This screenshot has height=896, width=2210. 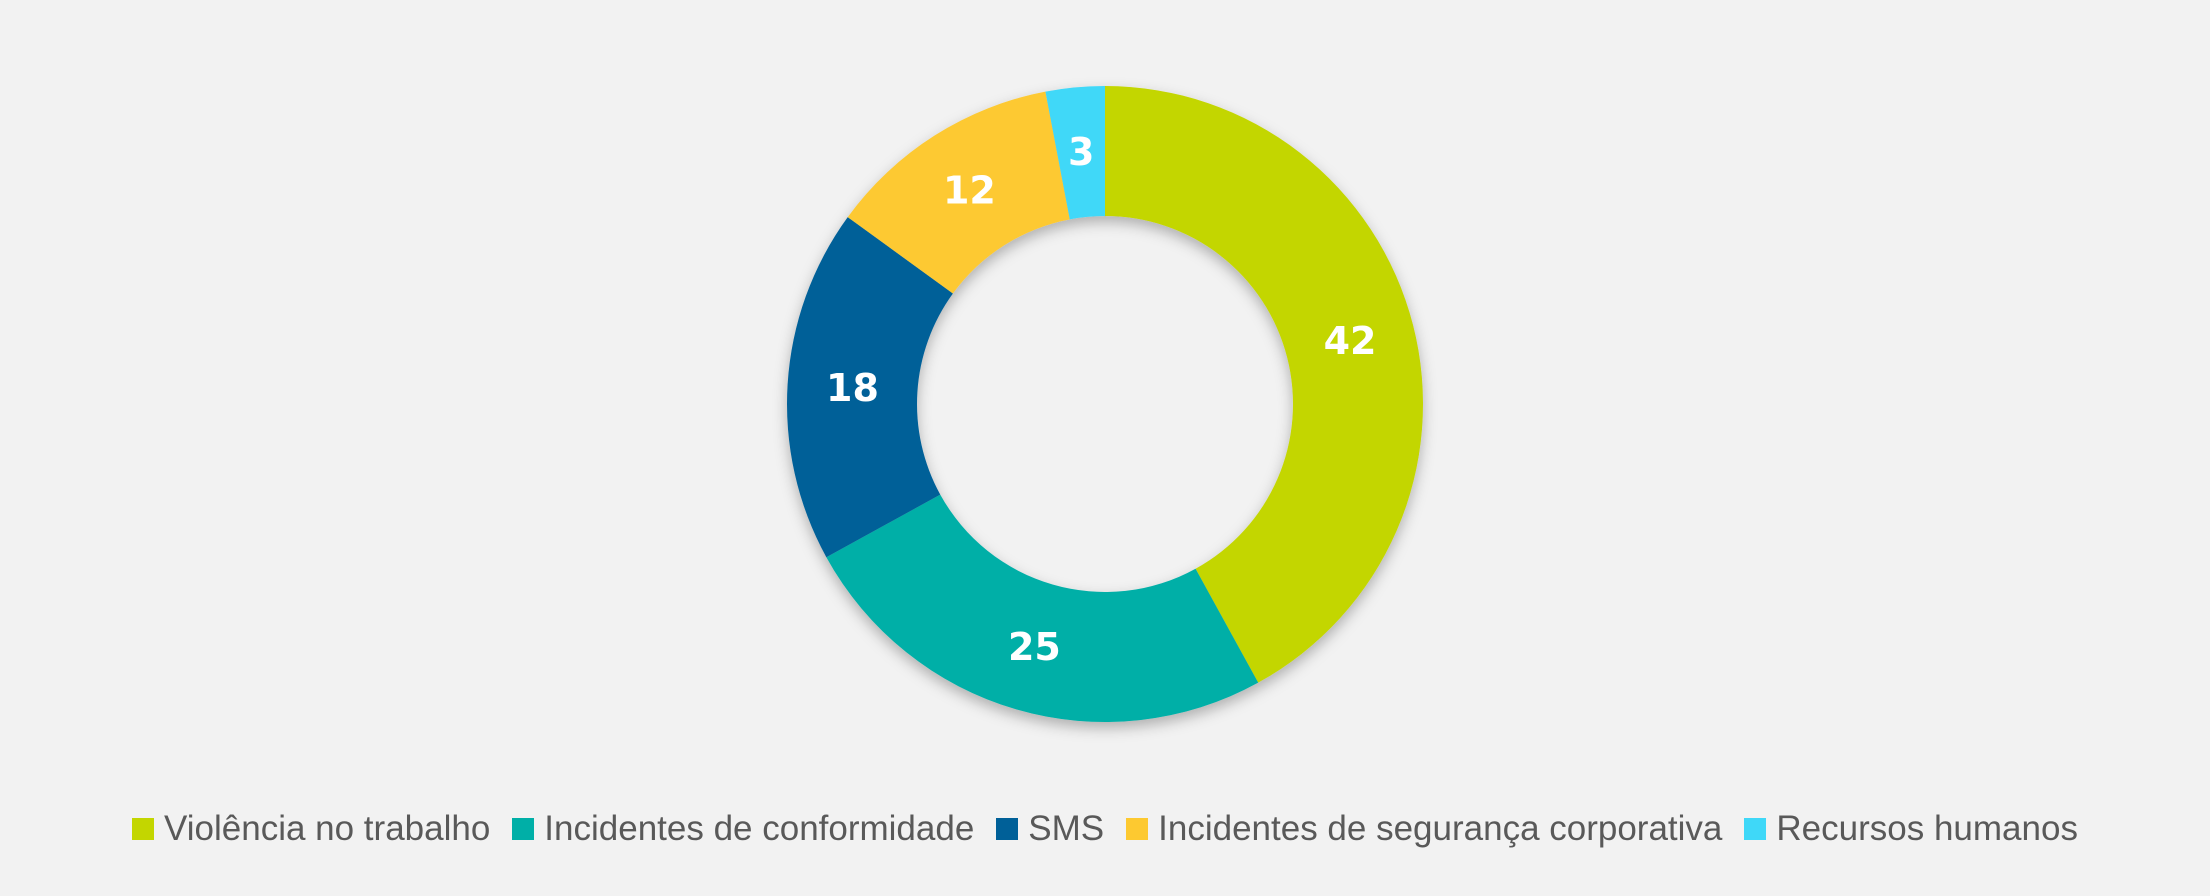 What do you see at coordinates (1440, 828) in the screenshot?
I see `legend-label-3: Incidentes de segurança corporativa` at bounding box center [1440, 828].